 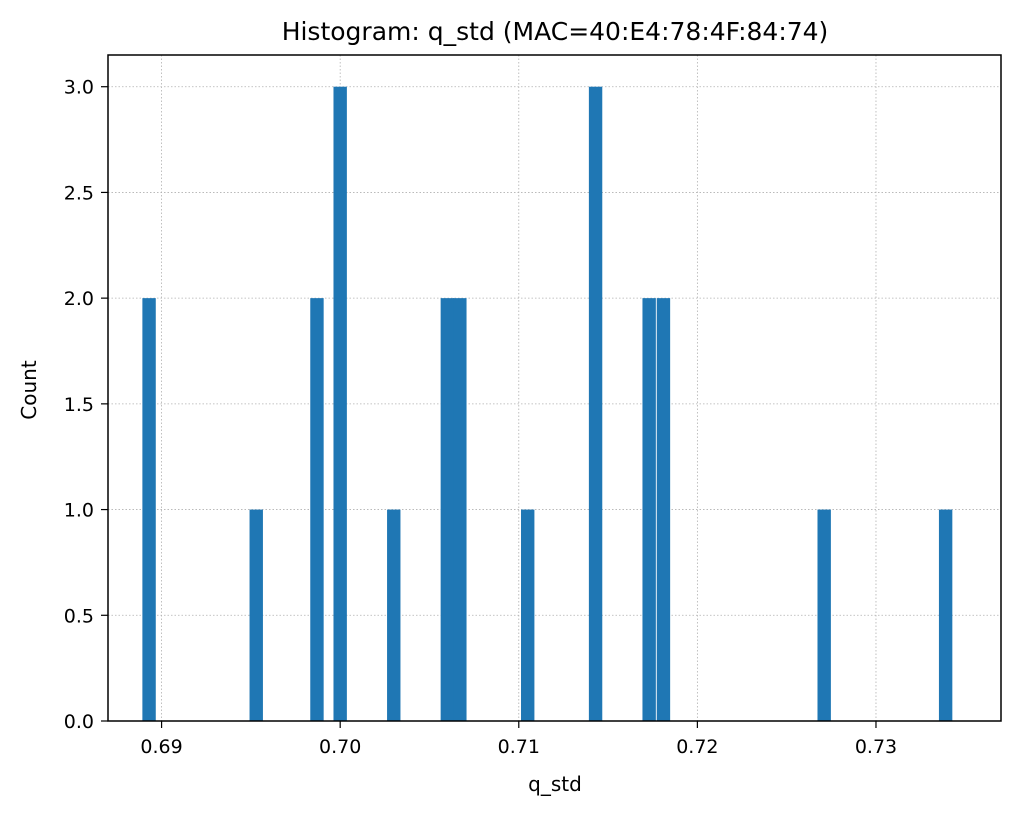 What do you see at coordinates (555, 31) in the screenshot?
I see `chart-title: Histogram: q_std (MAC=40:E4:78:4F:84:74)` at bounding box center [555, 31].